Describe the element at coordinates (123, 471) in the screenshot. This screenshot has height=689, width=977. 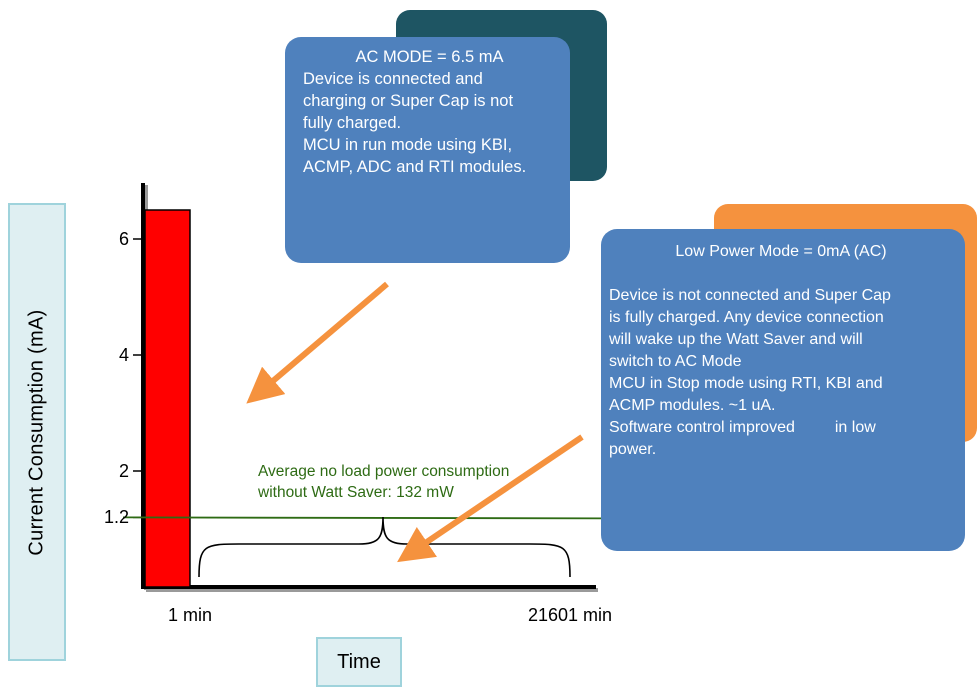
I see `y-tick-label: 2` at that location.